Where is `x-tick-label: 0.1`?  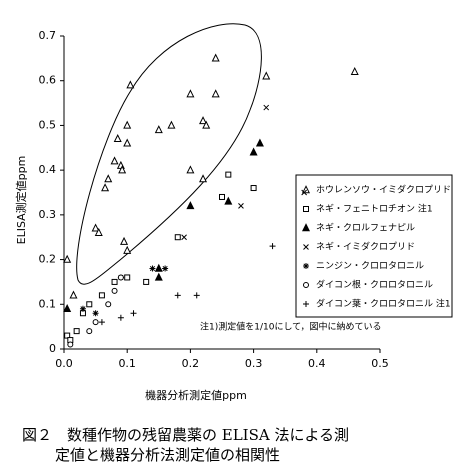
x-tick-label: 0.1 is located at coordinates (127, 363).